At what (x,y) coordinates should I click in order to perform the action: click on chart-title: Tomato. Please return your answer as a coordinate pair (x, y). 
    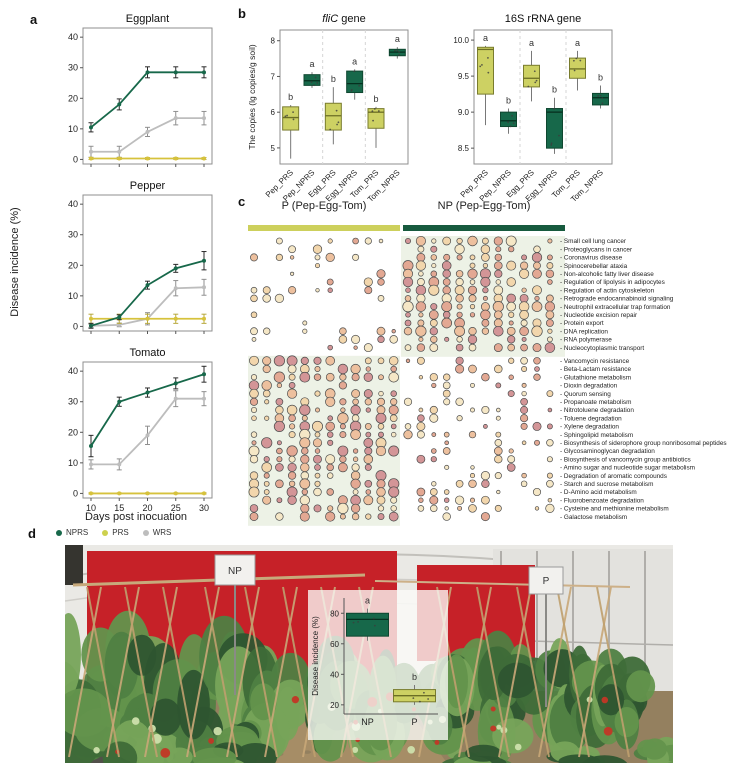
    Looking at the image, I should click on (147, 353).